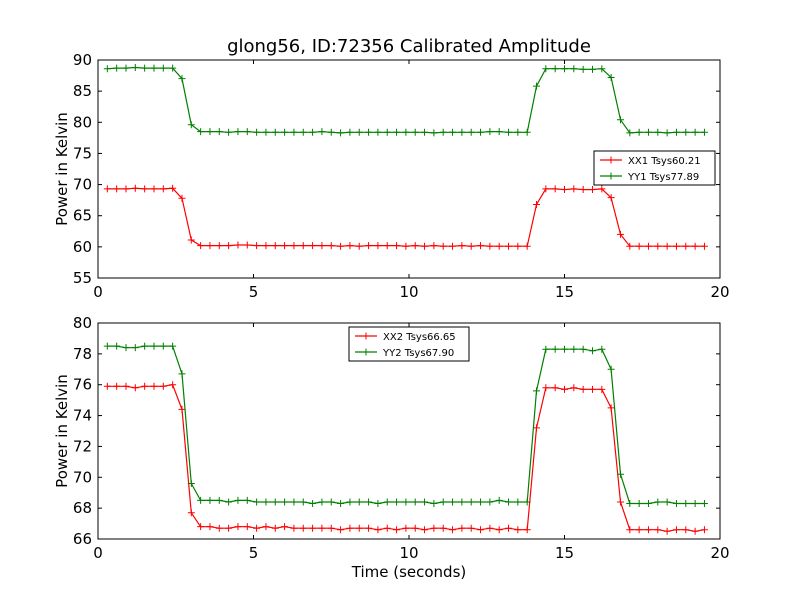 This screenshot has height=605, width=800. Describe the element at coordinates (409, 344) in the screenshot. I see `legend-box` at that location.